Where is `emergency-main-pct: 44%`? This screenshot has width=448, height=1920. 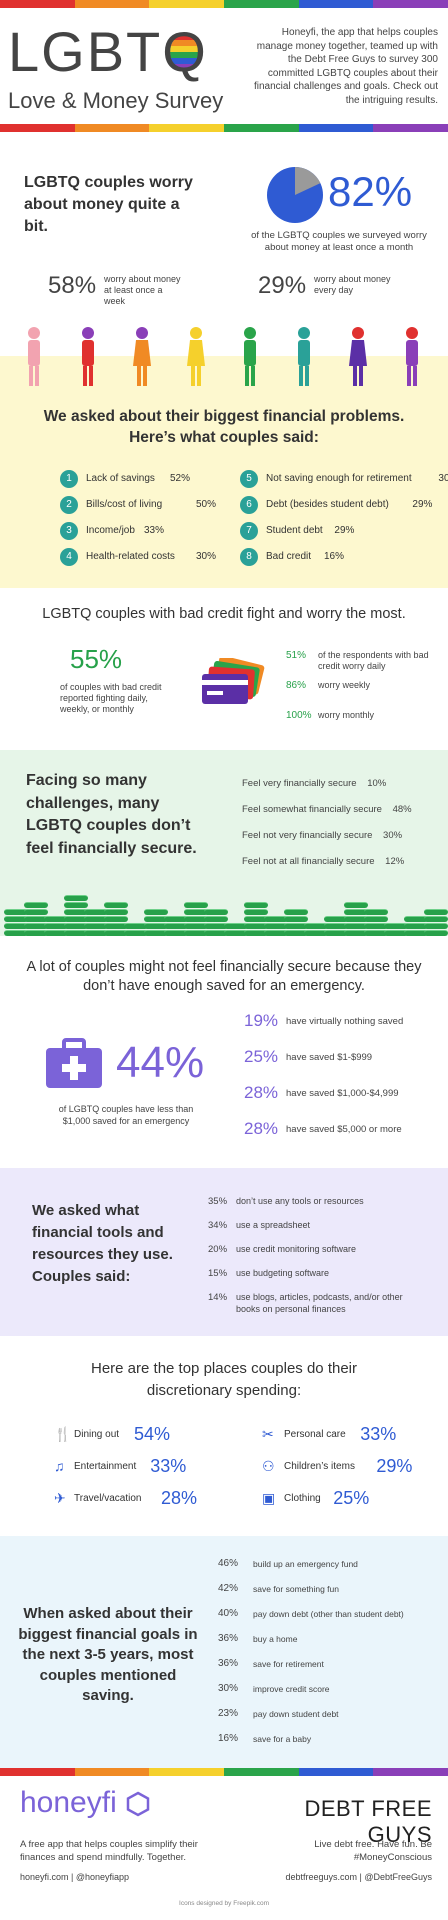 emergency-main-pct: 44% is located at coordinates (160, 1062).